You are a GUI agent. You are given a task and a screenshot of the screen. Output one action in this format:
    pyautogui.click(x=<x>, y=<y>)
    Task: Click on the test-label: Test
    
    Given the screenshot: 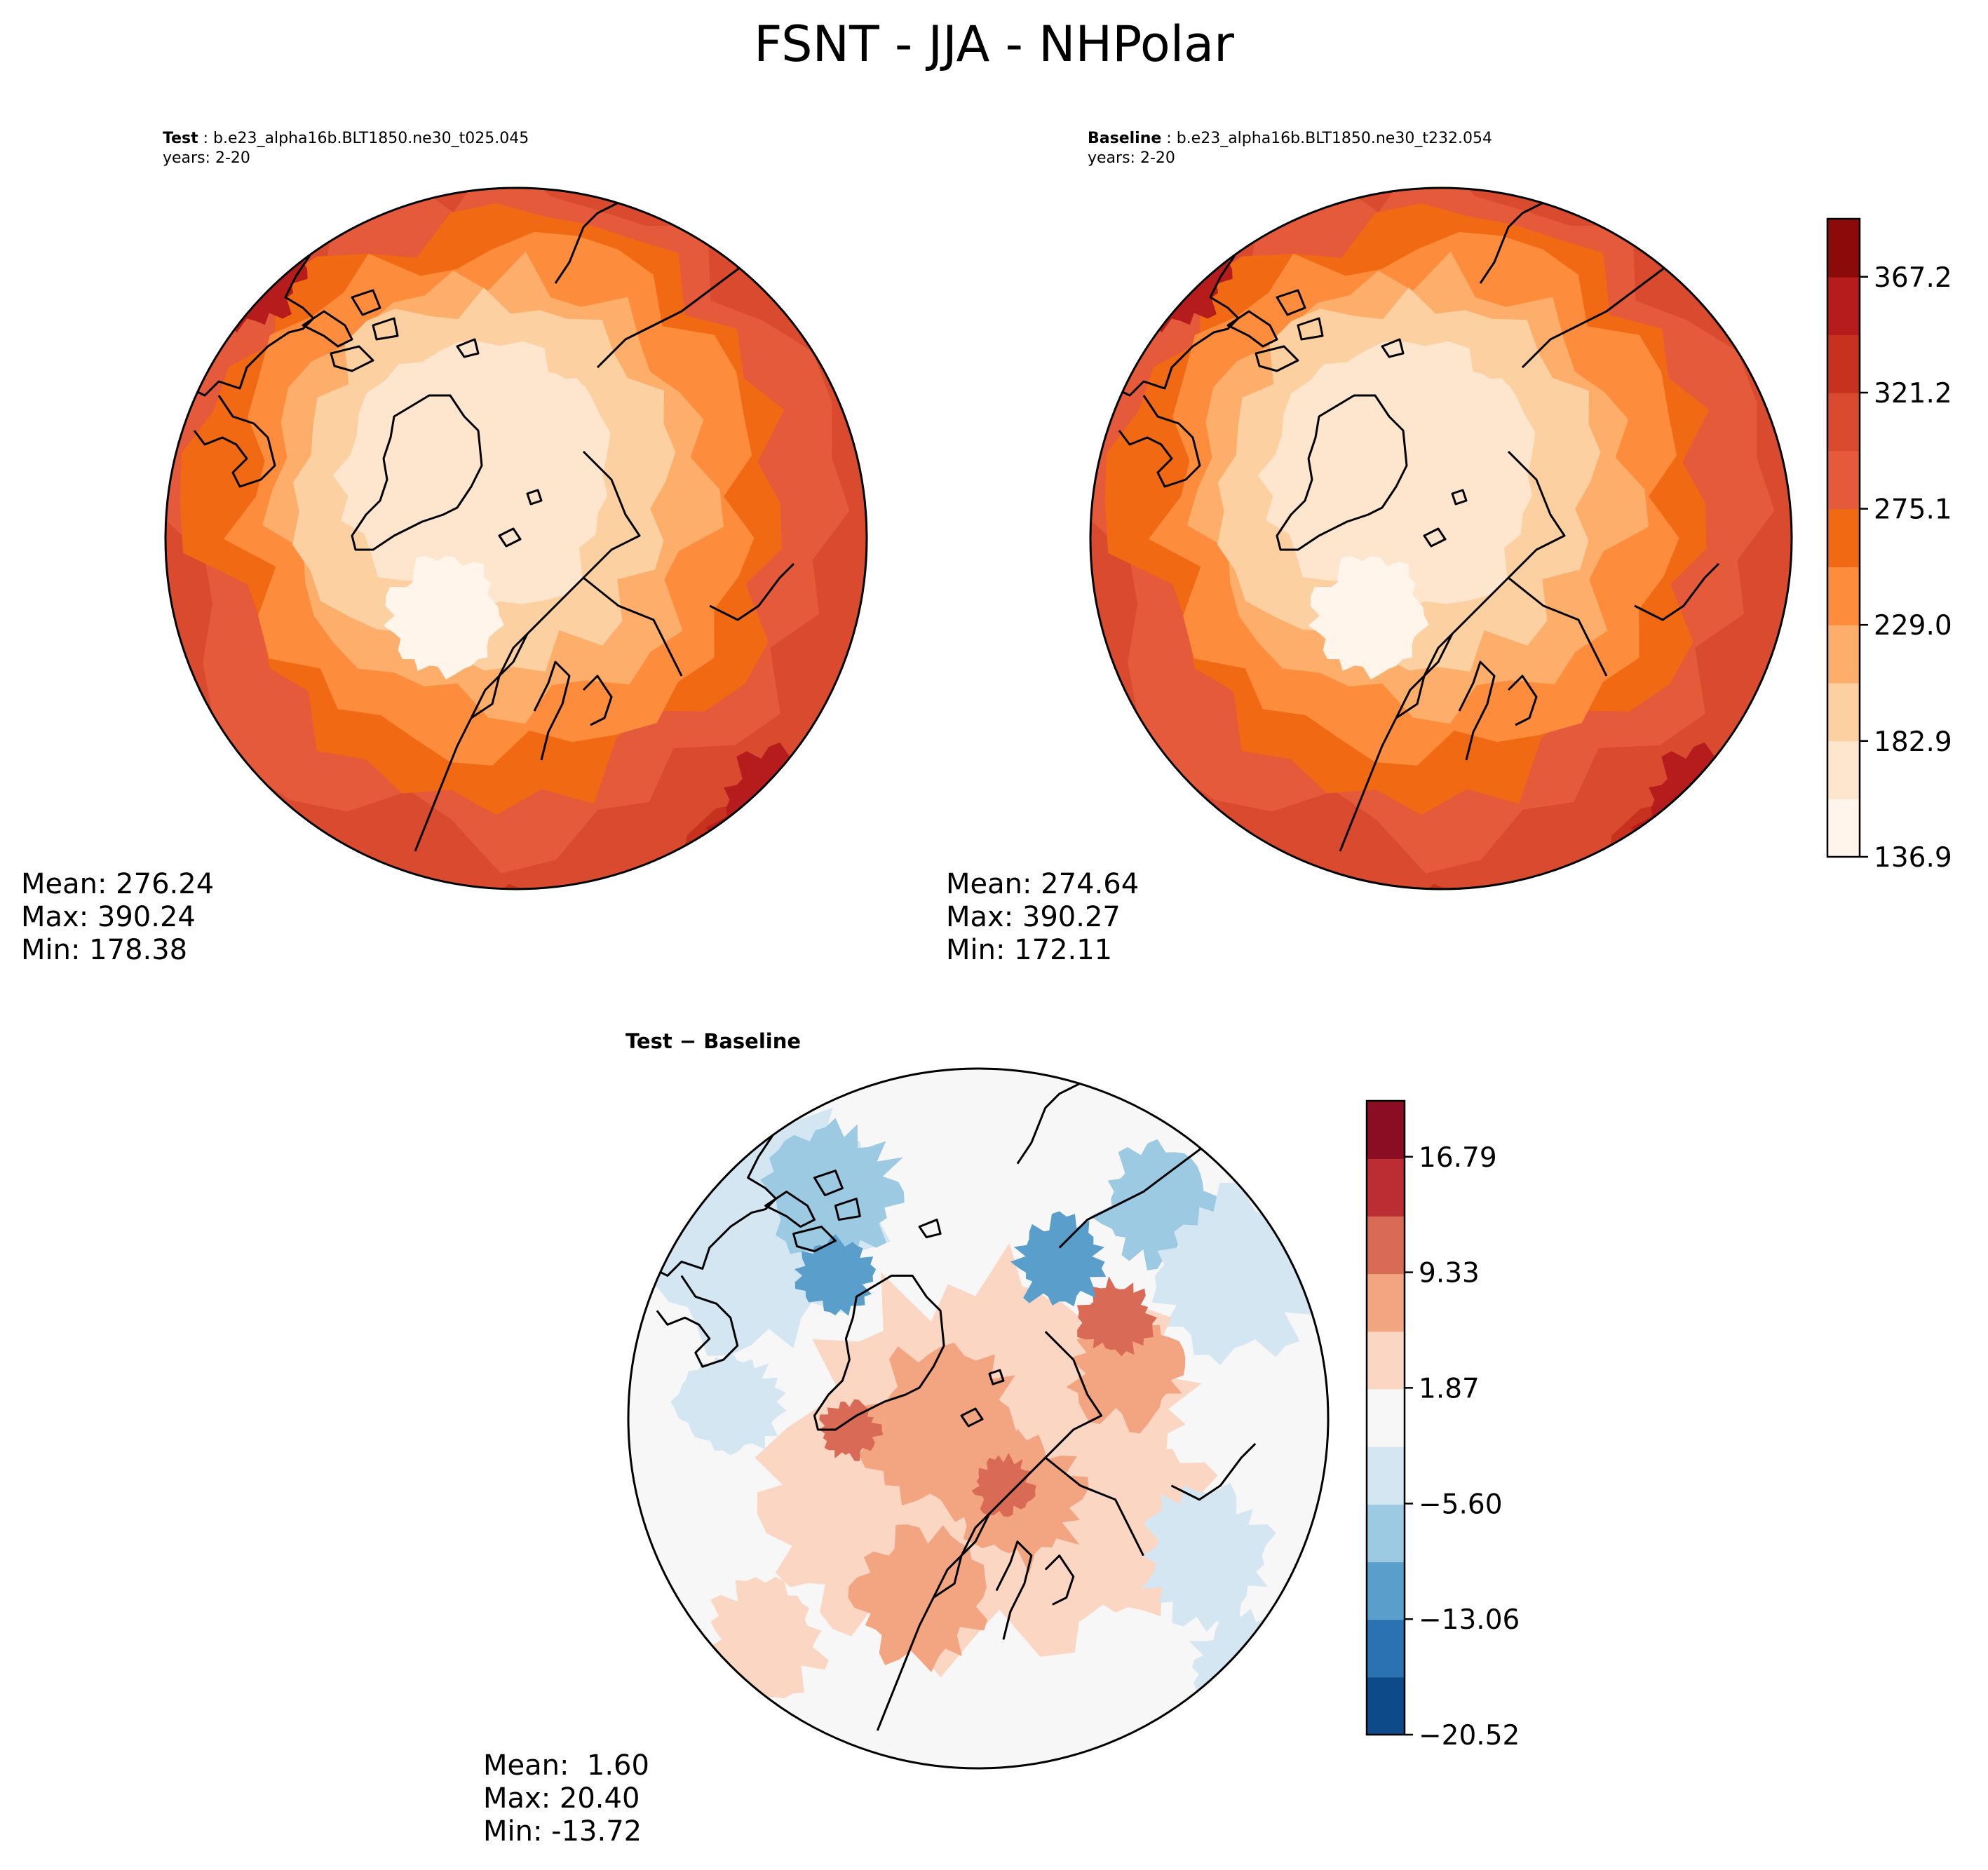 What is the action you would take?
    pyautogui.click(x=180, y=138)
    